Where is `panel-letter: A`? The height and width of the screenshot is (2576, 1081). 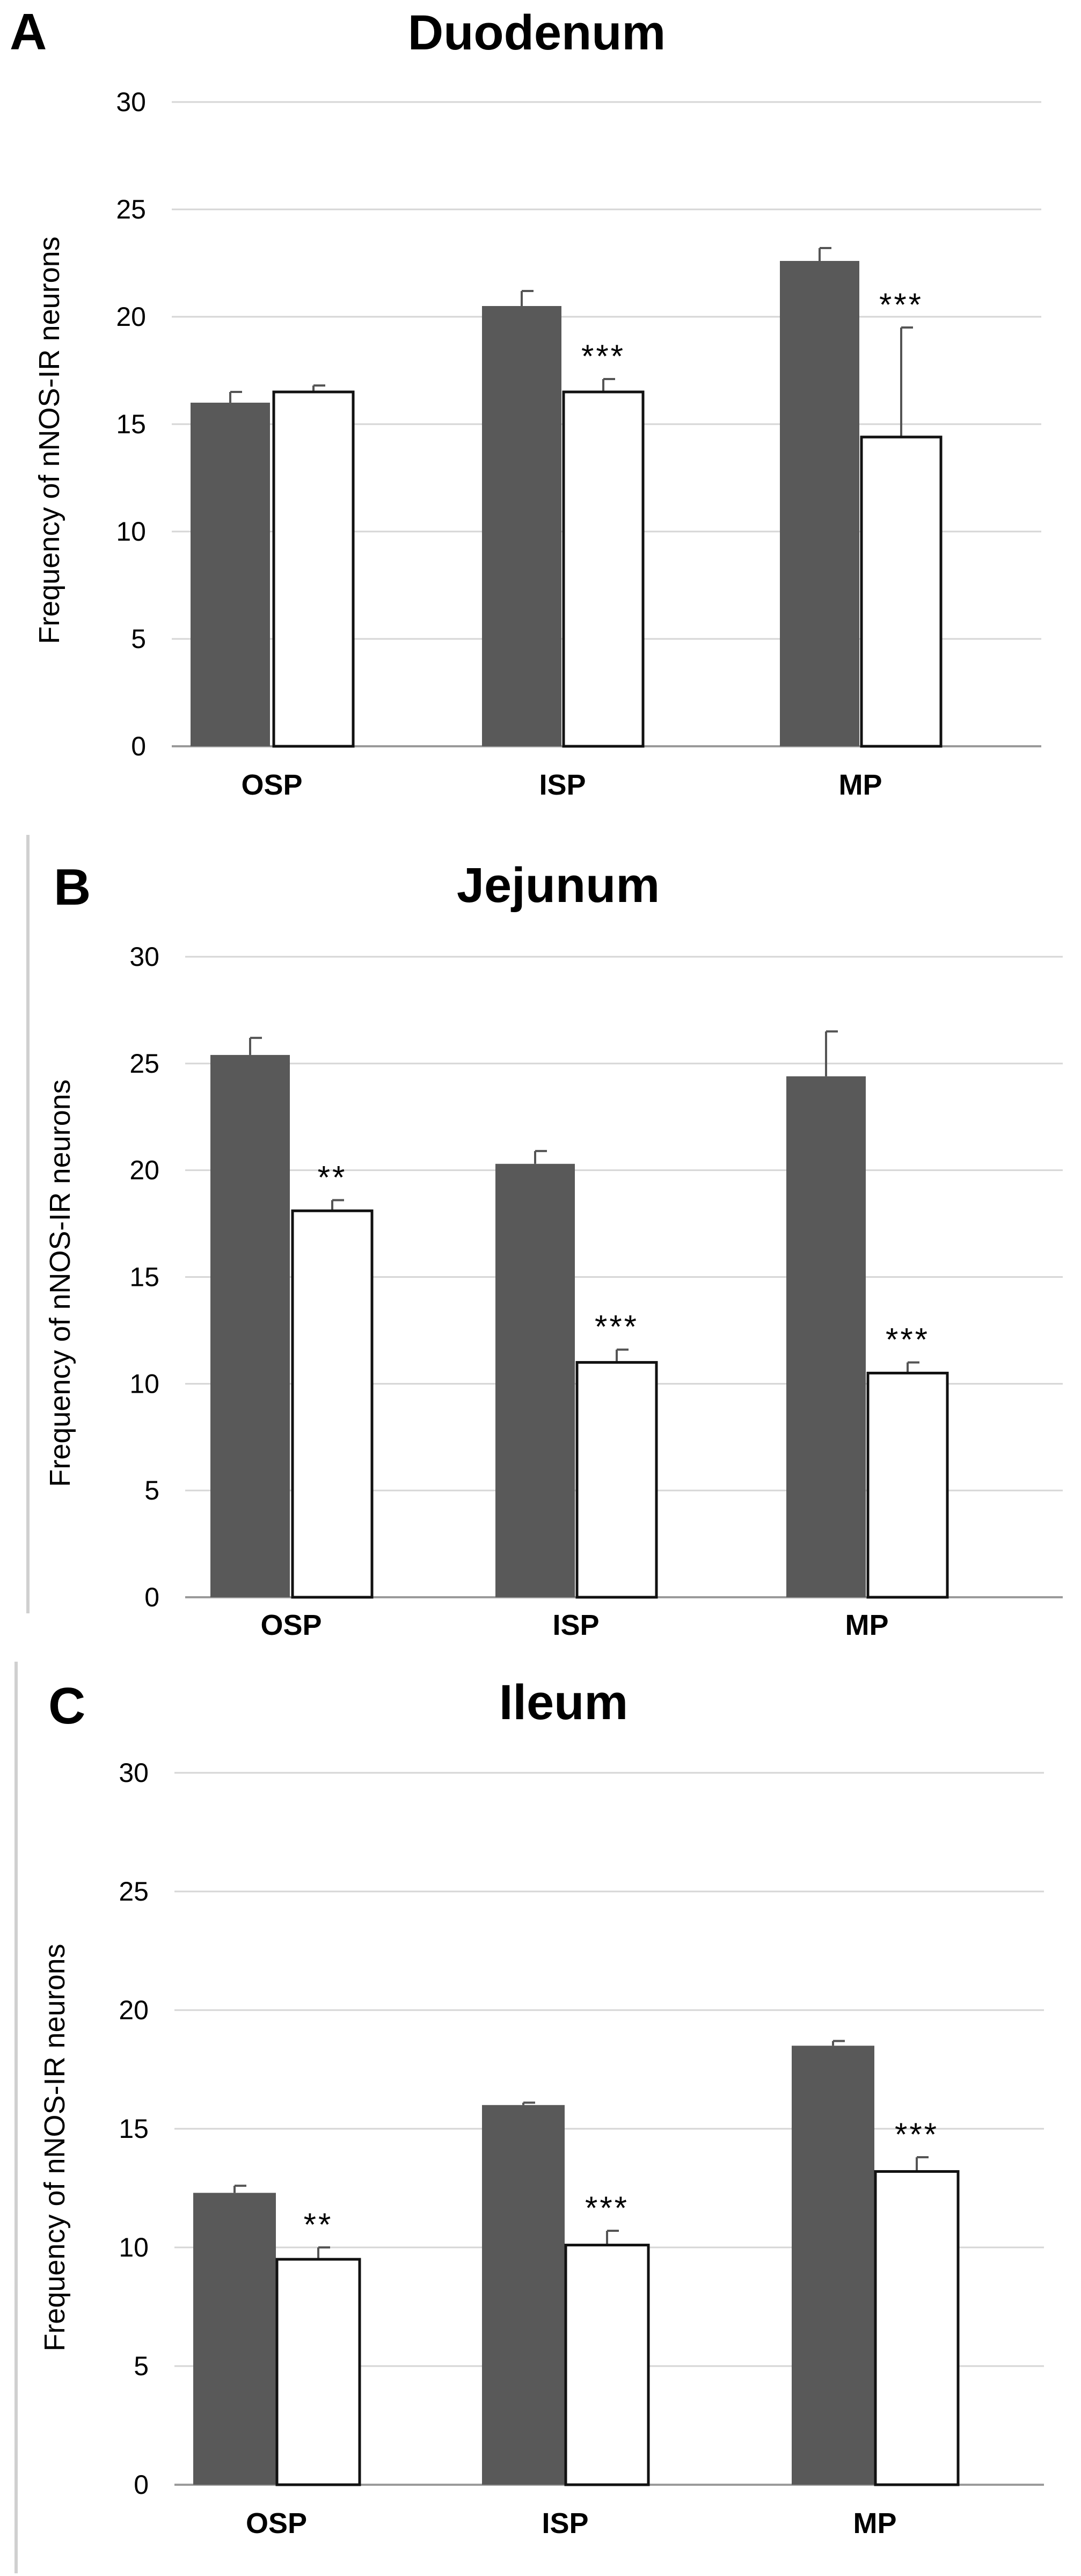 panel-letter: A is located at coordinates (28, 32).